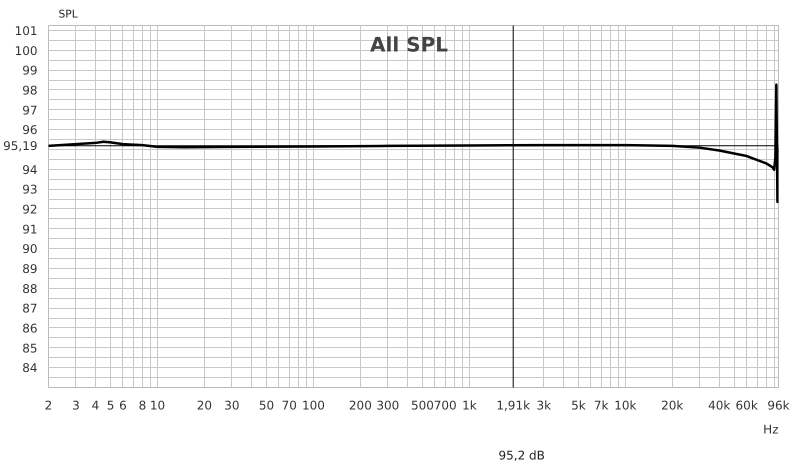  I want to click on x-tick-label: 10k, so click(625, 405).